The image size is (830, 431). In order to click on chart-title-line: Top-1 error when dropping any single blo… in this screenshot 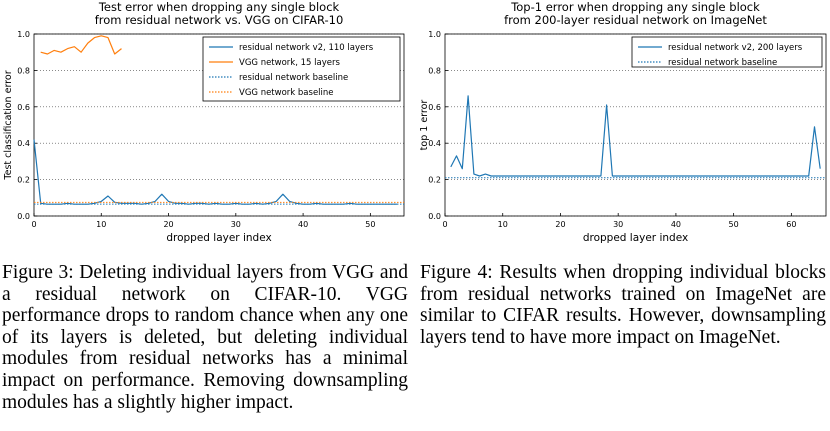, I will do `click(635, 7)`.